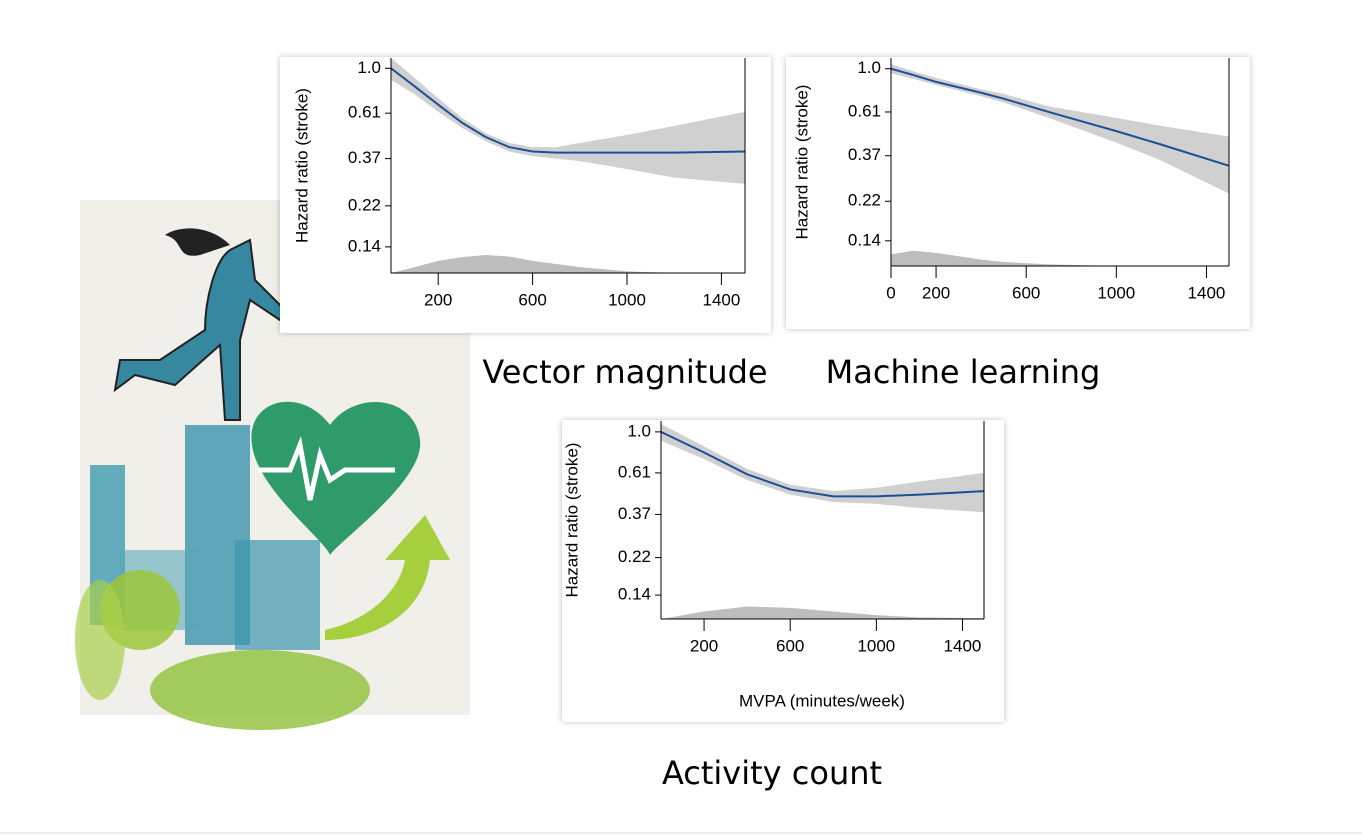  I want to click on arrow, so click(387, 577).